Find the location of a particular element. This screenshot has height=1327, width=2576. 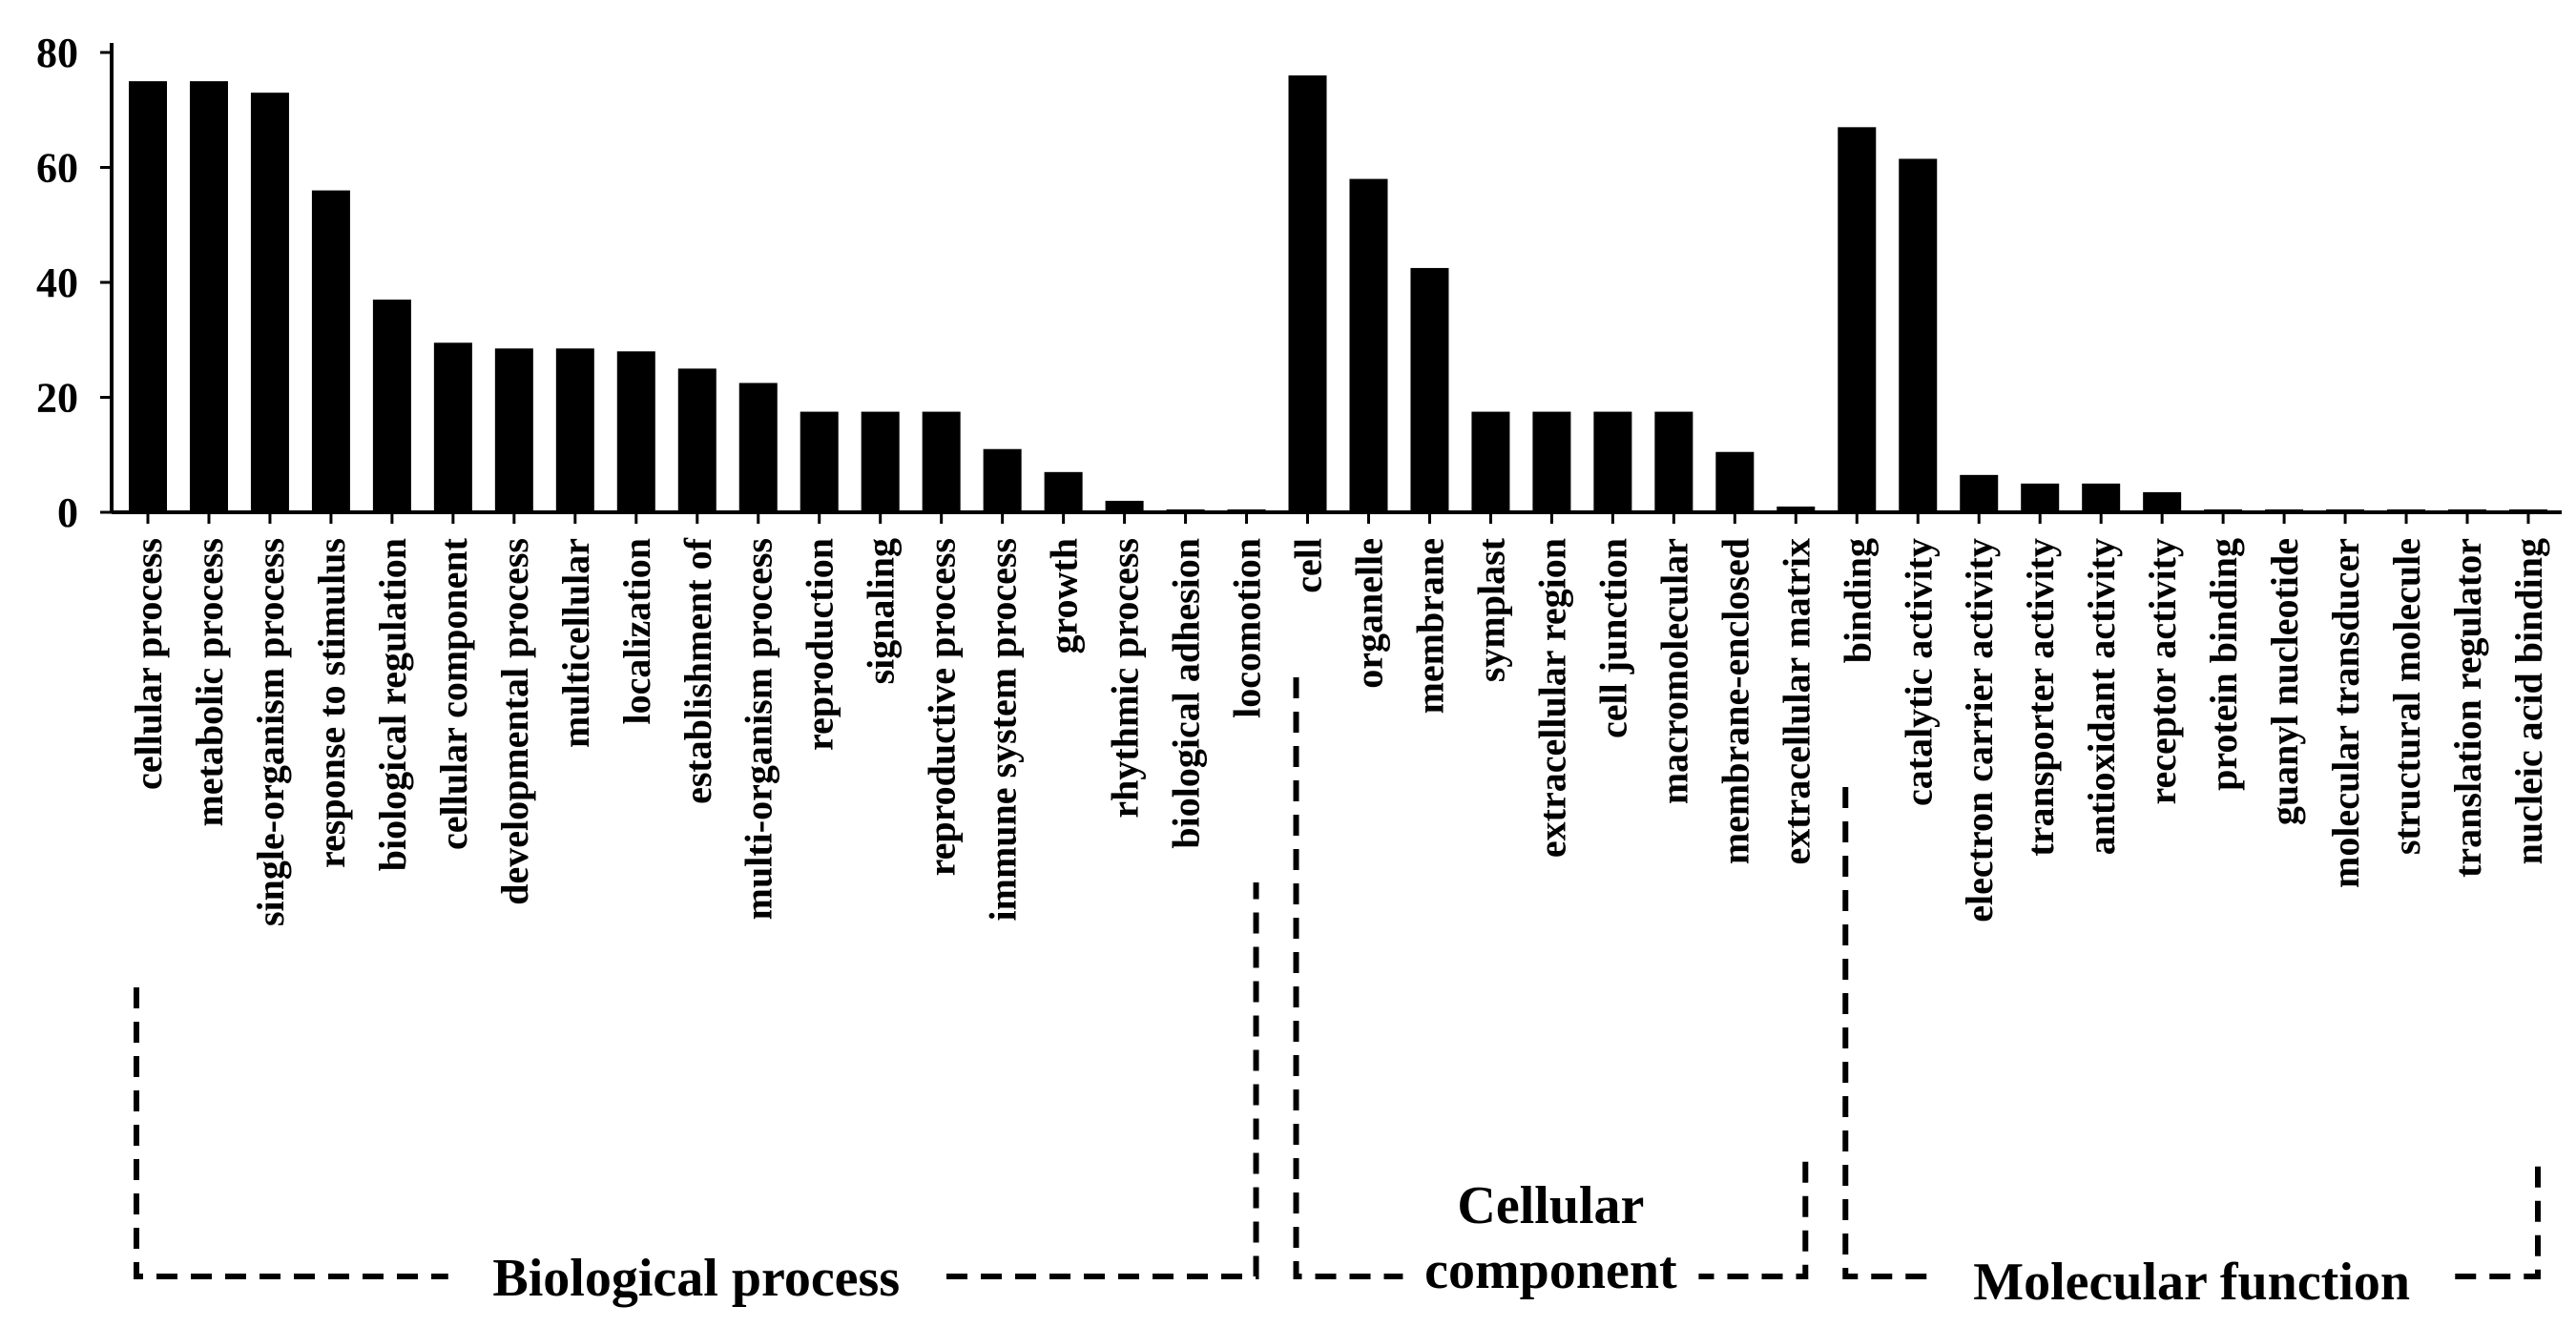

category-label: structural molecule is located at coordinates (2406, 696).